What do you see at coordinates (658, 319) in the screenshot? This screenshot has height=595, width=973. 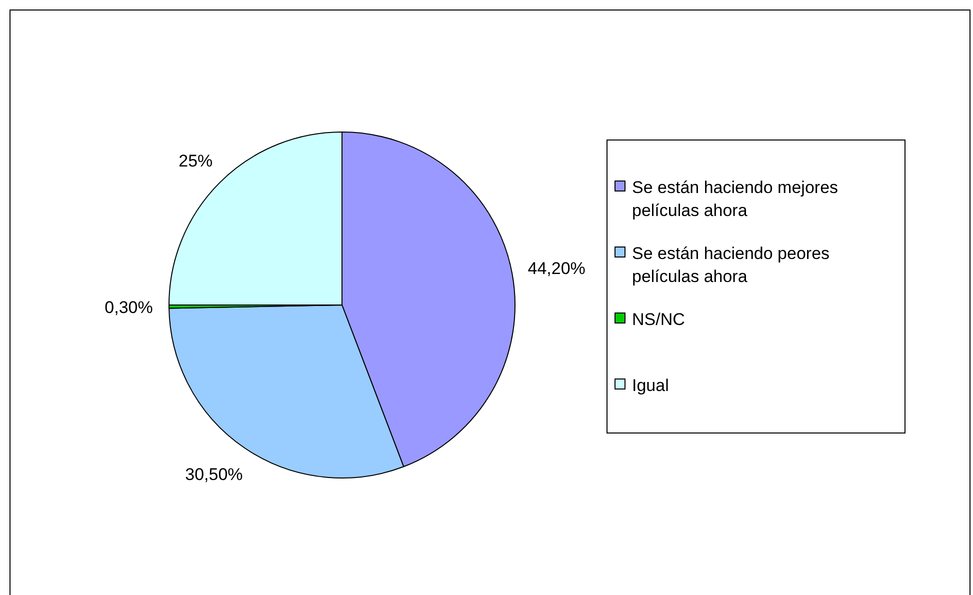 I see `legend-label: NS/NC` at bounding box center [658, 319].